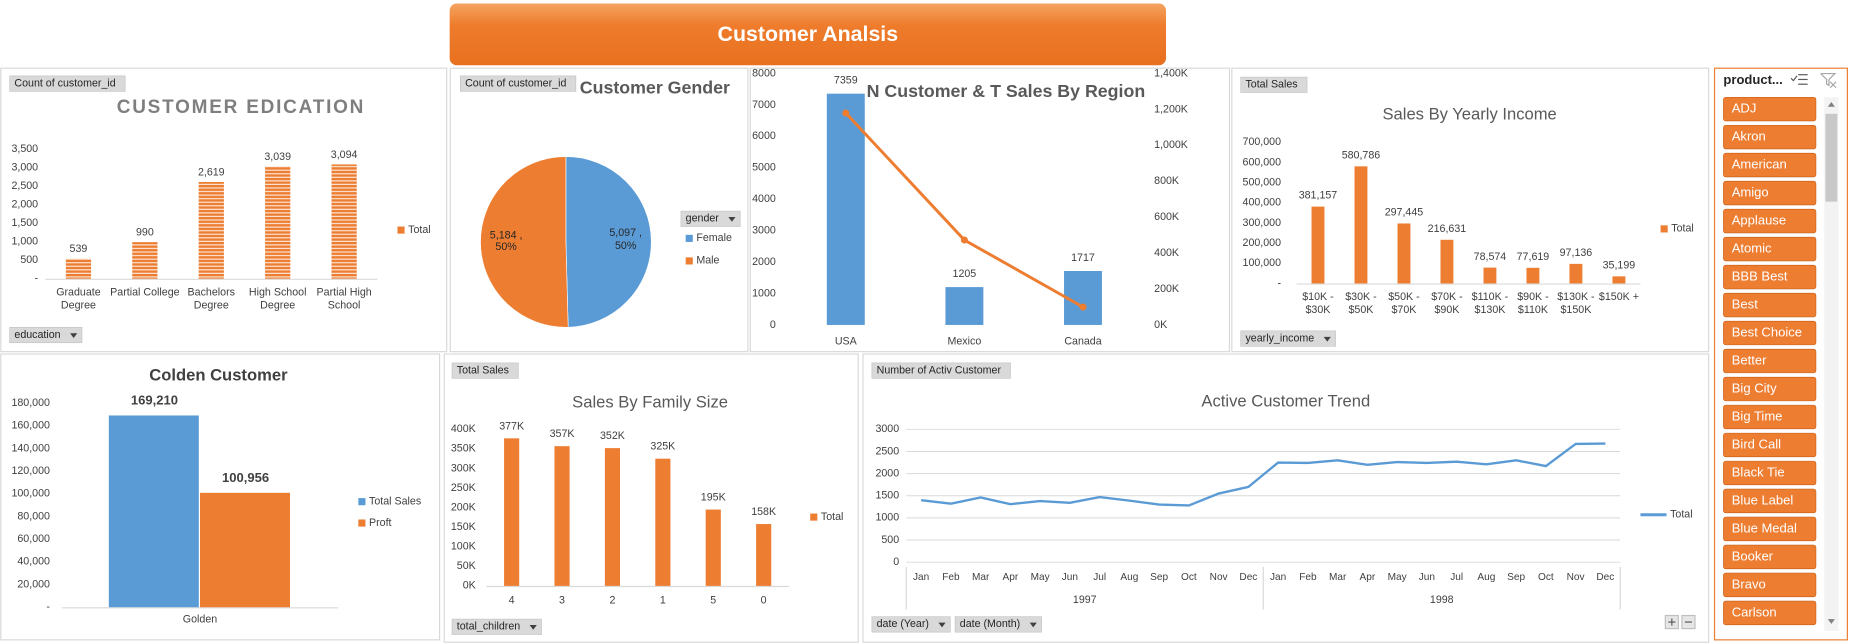  What do you see at coordinates (990, 624) in the screenshot?
I see `filter-button: date (Month)` at bounding box center [990, 624].